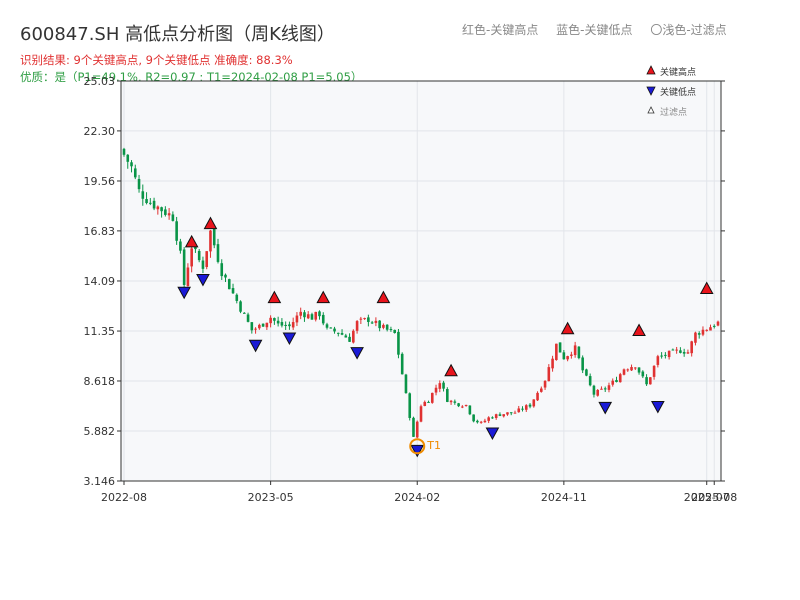  What do you see at coordinates (124, 497) in the screenshot?
I see `x-tick-label: 2022-08` at bounding box center [124, 497].